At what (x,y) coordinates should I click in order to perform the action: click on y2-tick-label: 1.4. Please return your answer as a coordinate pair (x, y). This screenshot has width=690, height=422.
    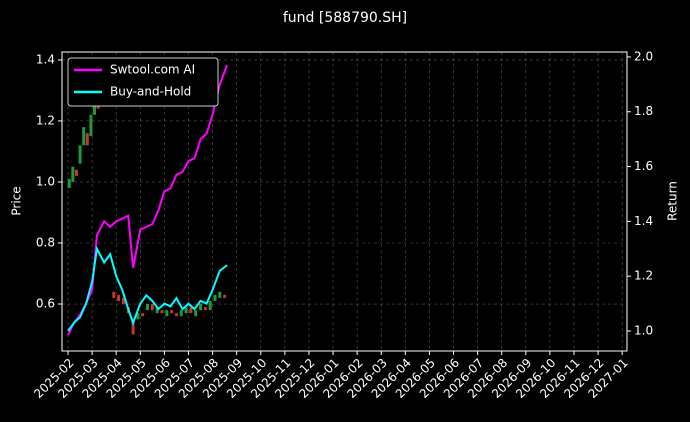
    Looking at the image, I should click on (643, 221).